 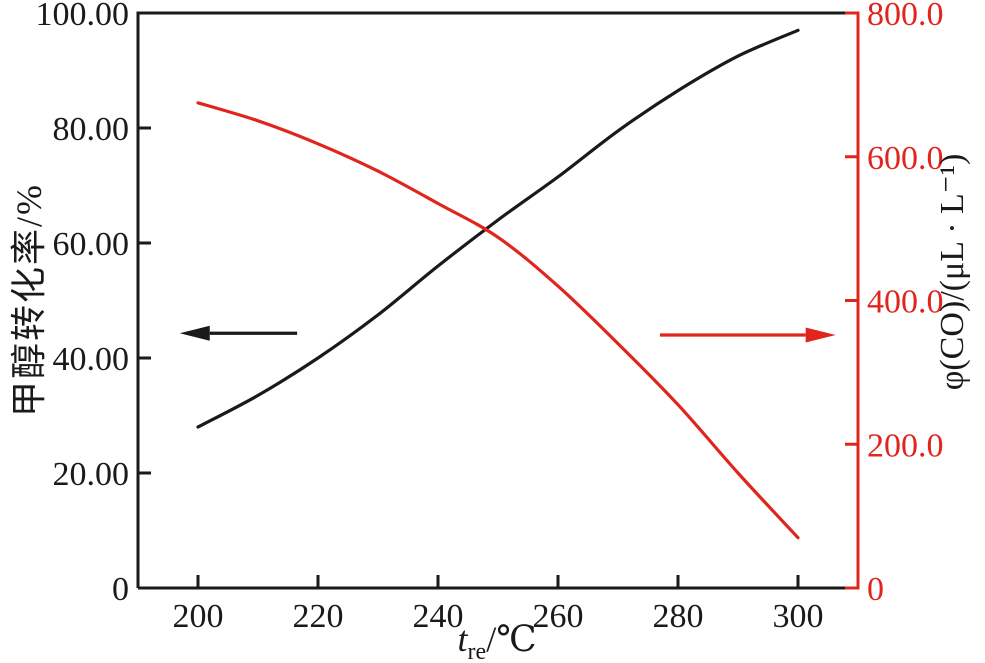 What do you see at coordinates (91, 129) in the screenshot?
I see `left-y-tick-label-80: 80.00` at bounding box center [91, 129].